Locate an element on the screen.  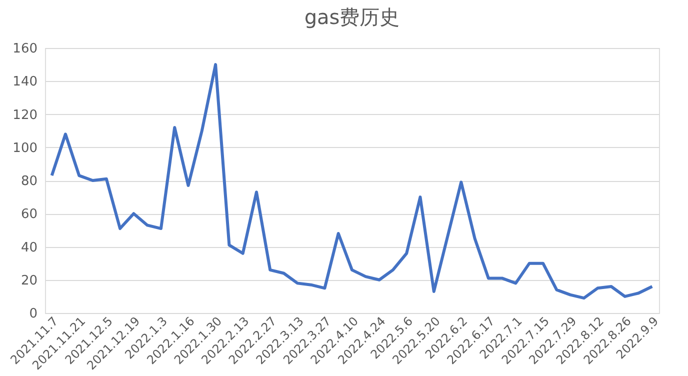
y-tick-label: 120 is located at coordinates (25, 115).